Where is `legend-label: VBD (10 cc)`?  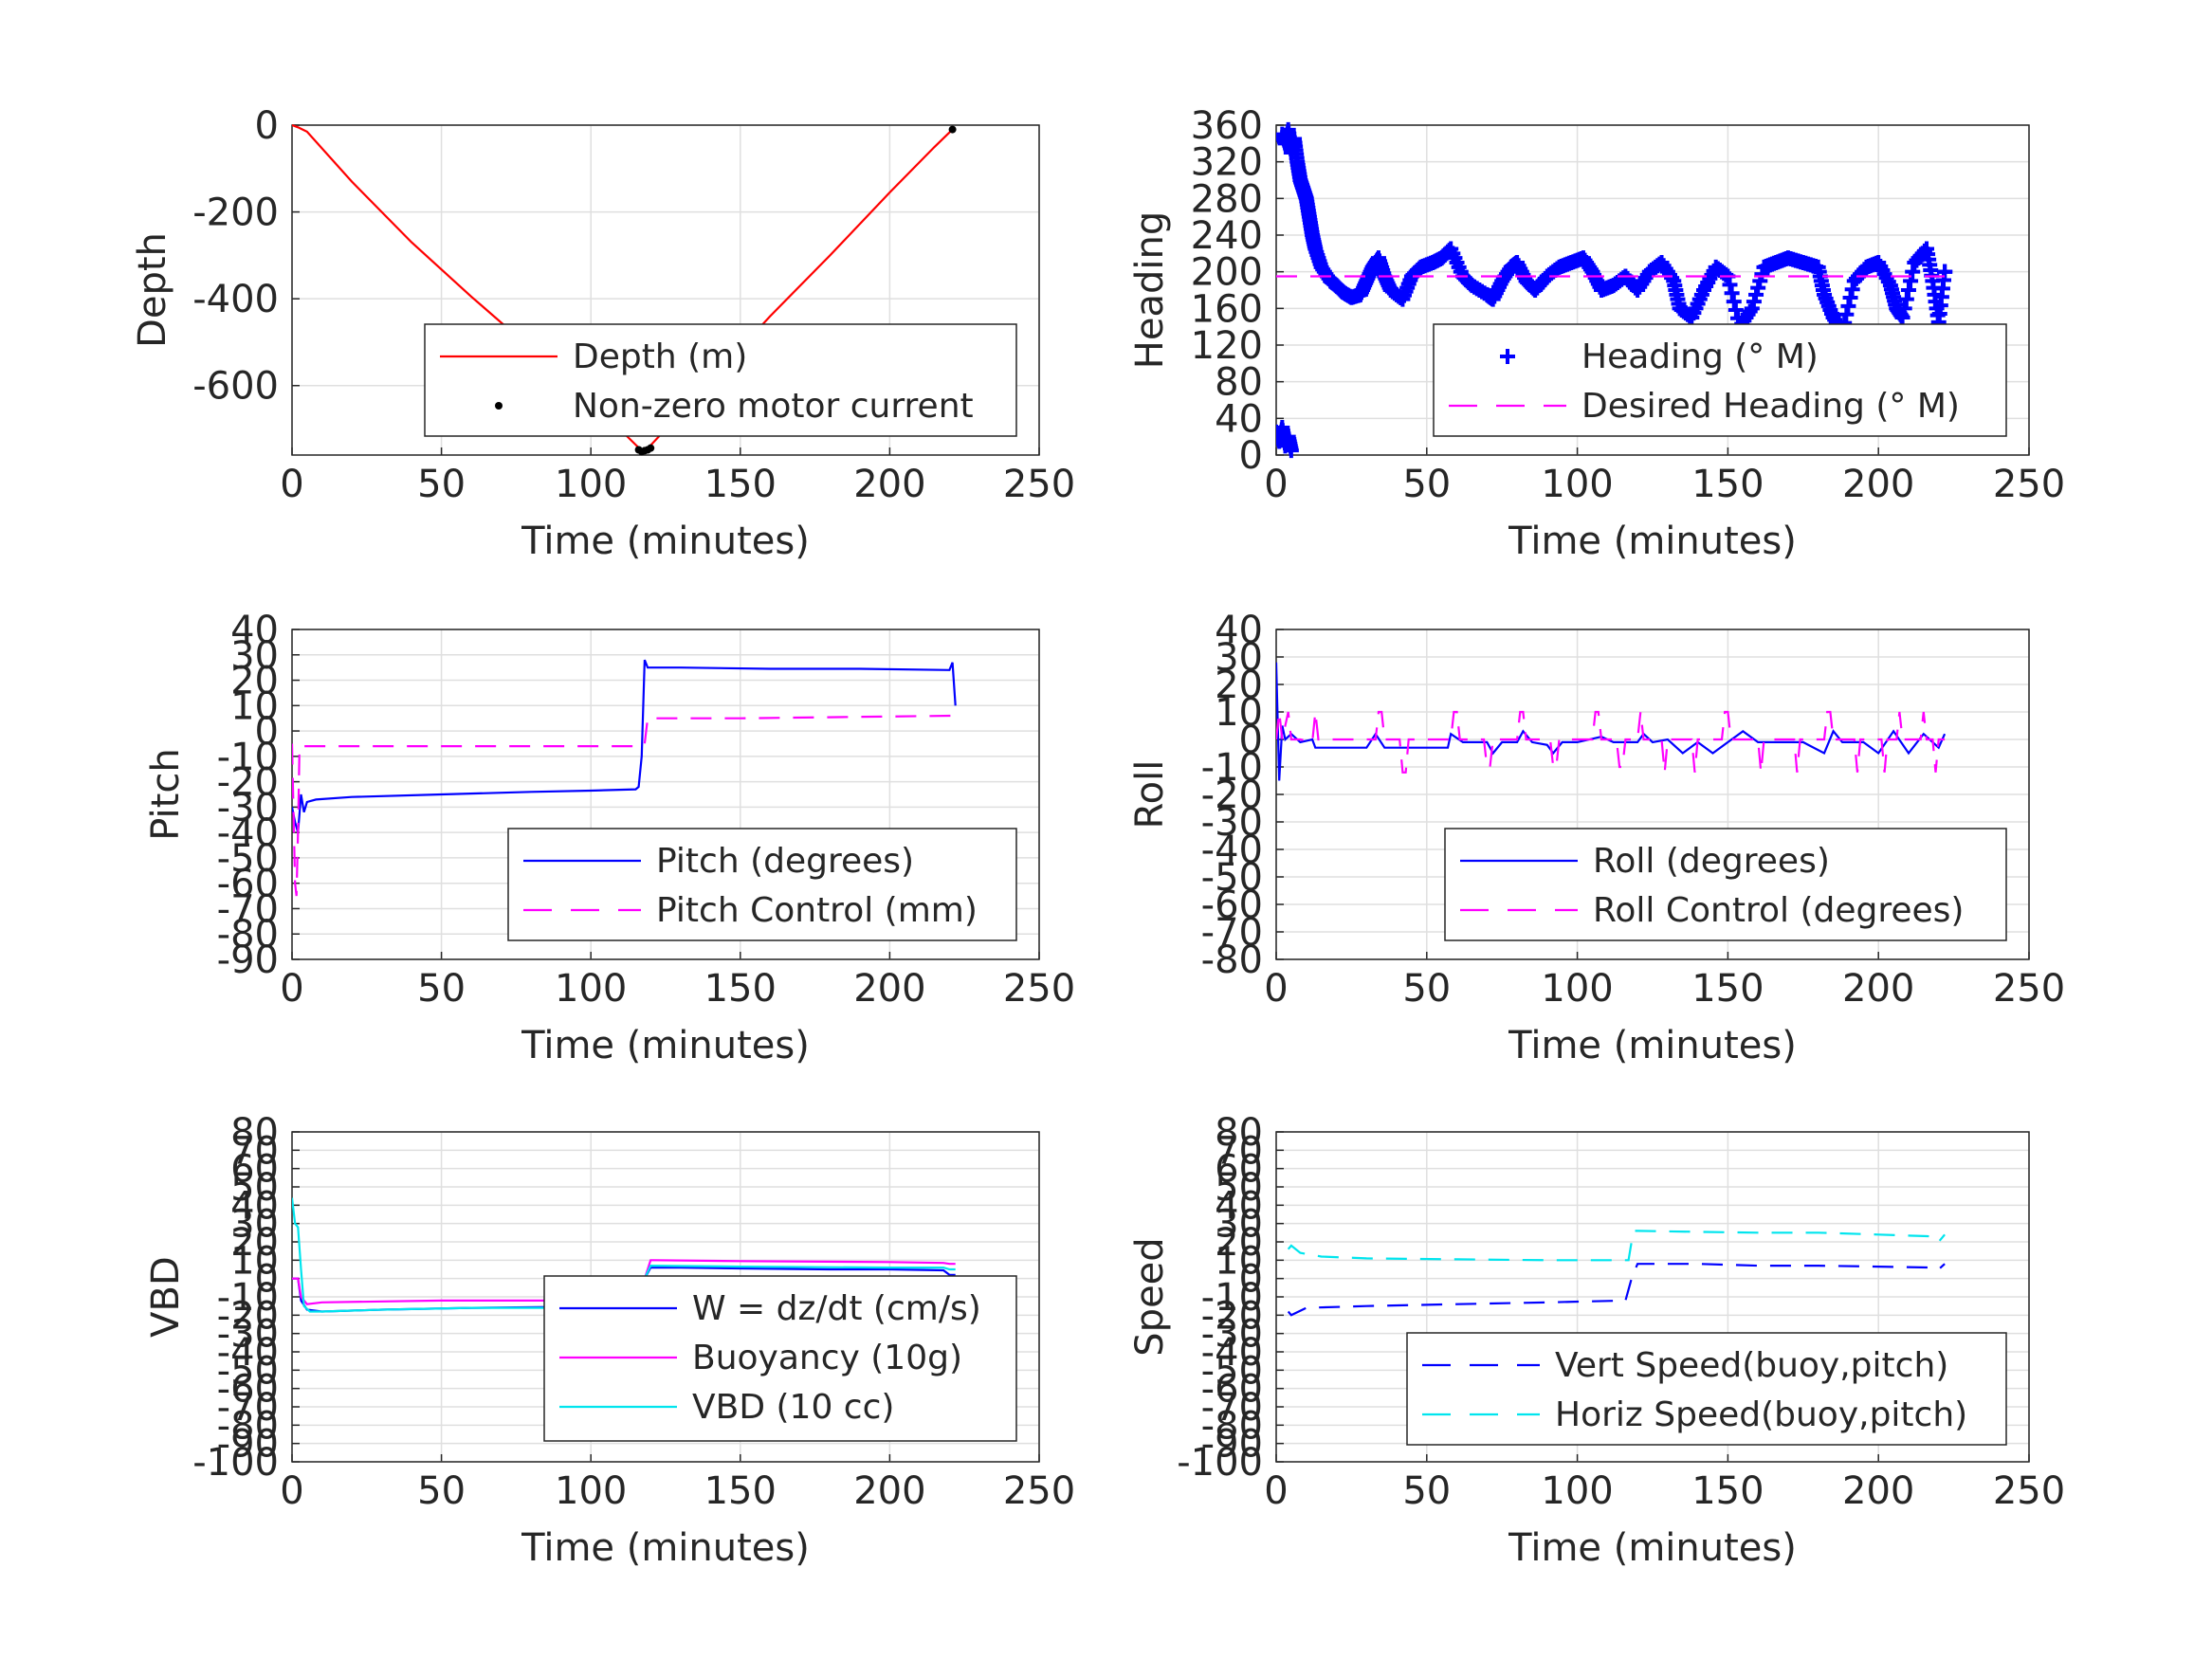
legend-label: VBD (10 cc) is located at coordinates (793, 1407).